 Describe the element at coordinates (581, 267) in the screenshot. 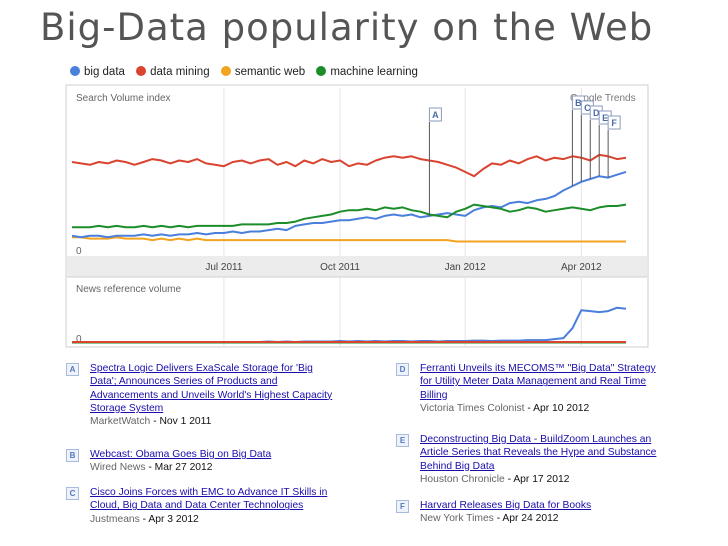

I see `x-tick-label: Apr 2012` at that location.